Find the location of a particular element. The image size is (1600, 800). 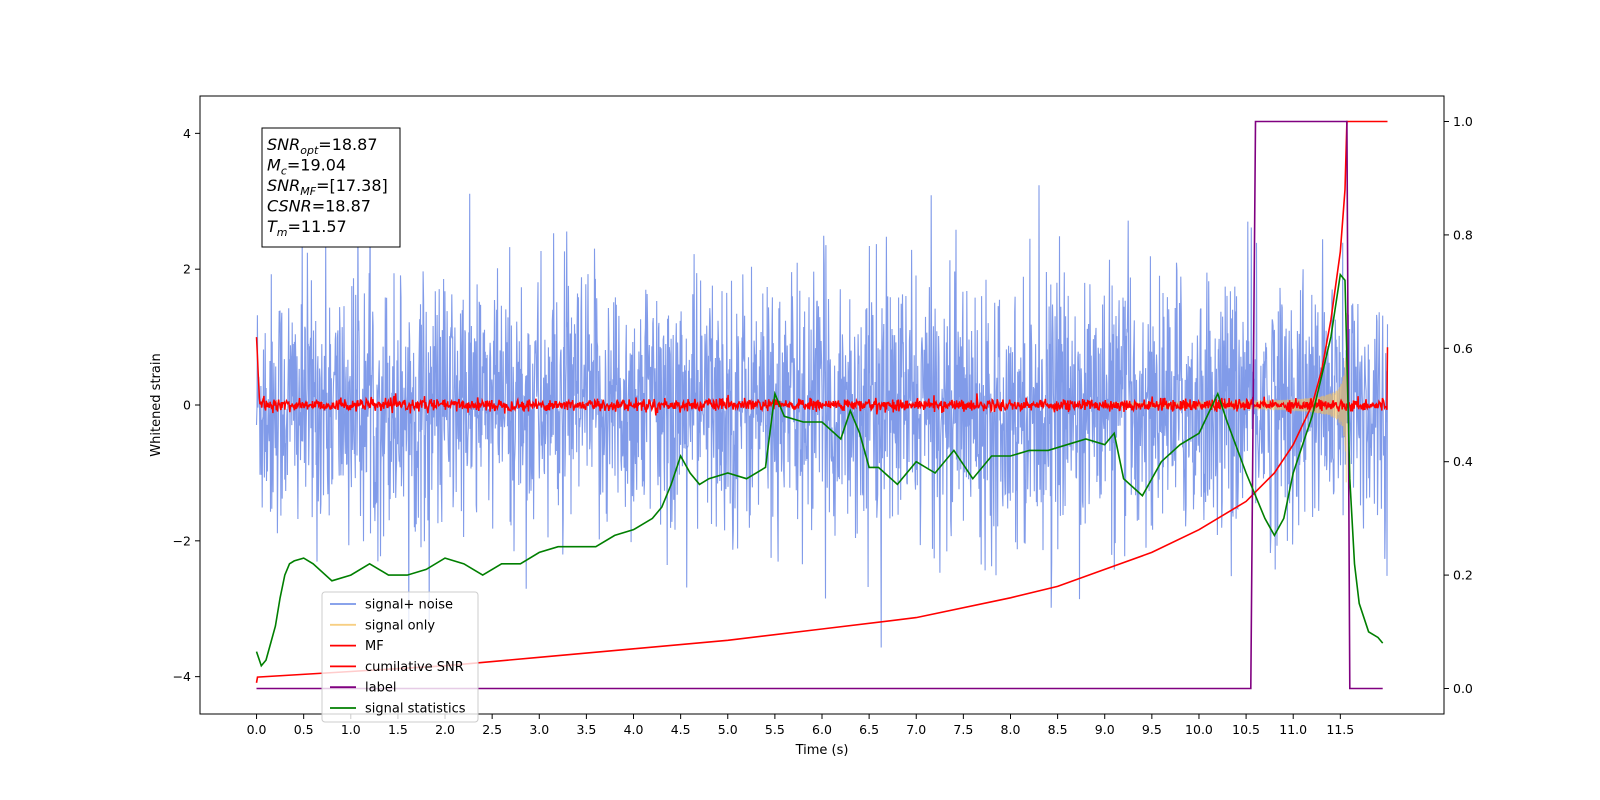

y-left-axis: −4 −2 0 2 4 is located at coordinates (186, 405).